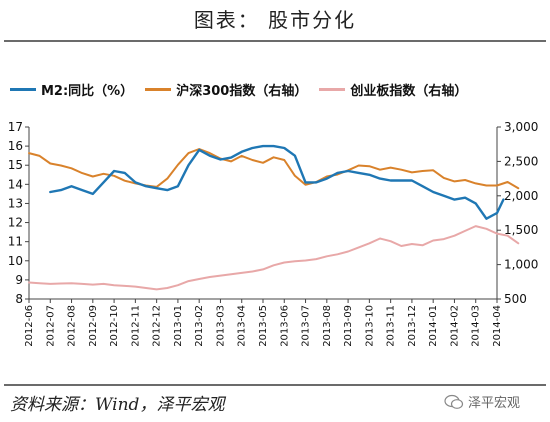 The width and height of the screenshot is (550, 422). I want to click on top-divider, so click(275, 41).